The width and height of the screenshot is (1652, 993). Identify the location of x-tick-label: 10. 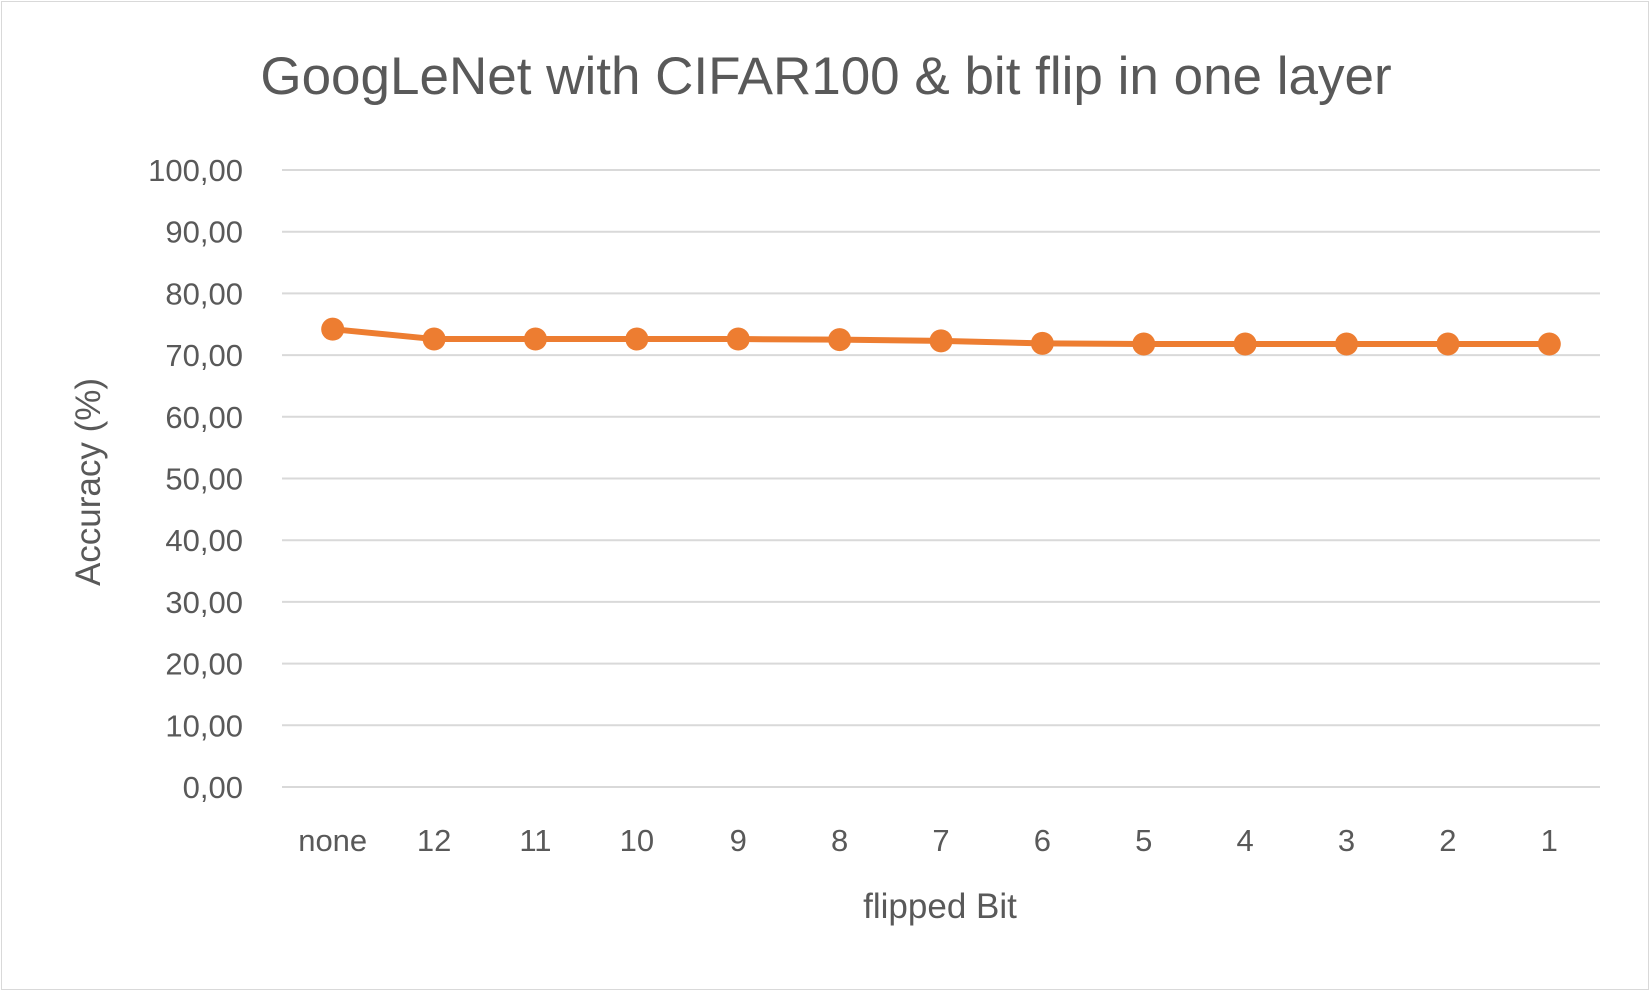
(637, 840).